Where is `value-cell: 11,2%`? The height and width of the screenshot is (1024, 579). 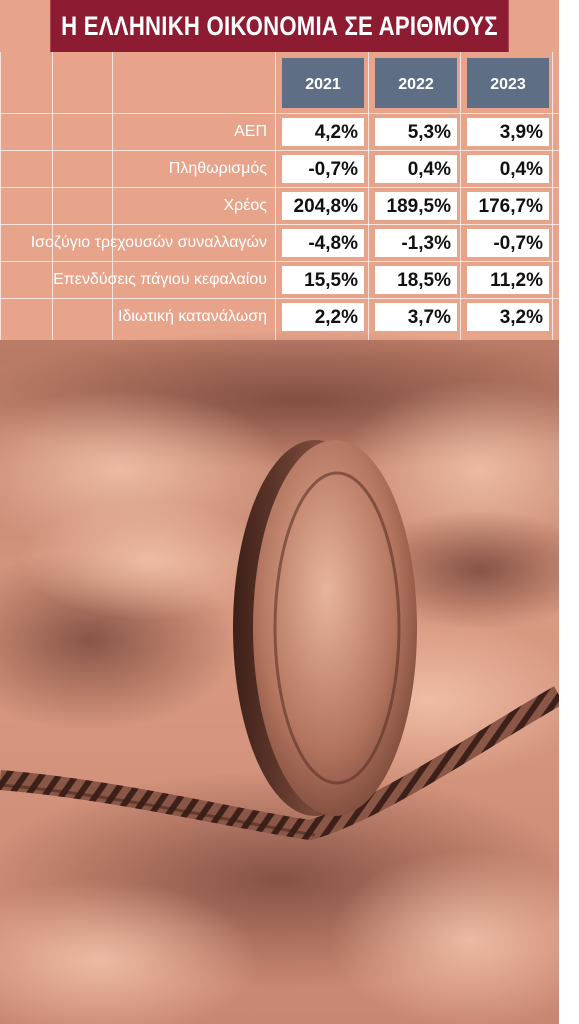
value-cell: 11,2% is located at coordinates (508, 280).